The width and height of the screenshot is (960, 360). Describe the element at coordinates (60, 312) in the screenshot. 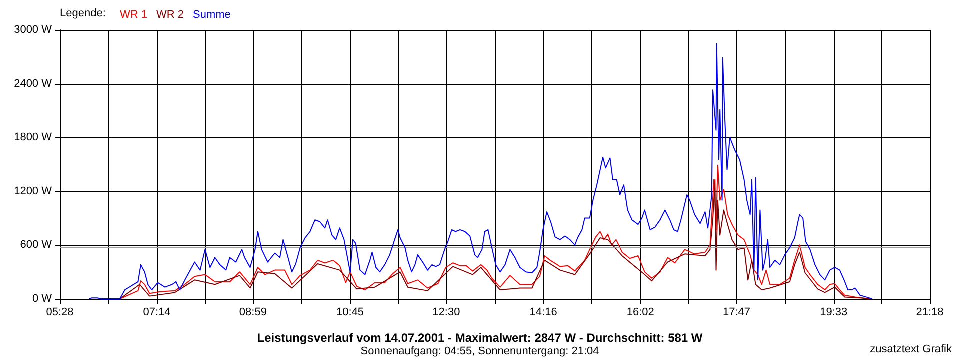

I see `x-tick-label: 05:28` at that location.